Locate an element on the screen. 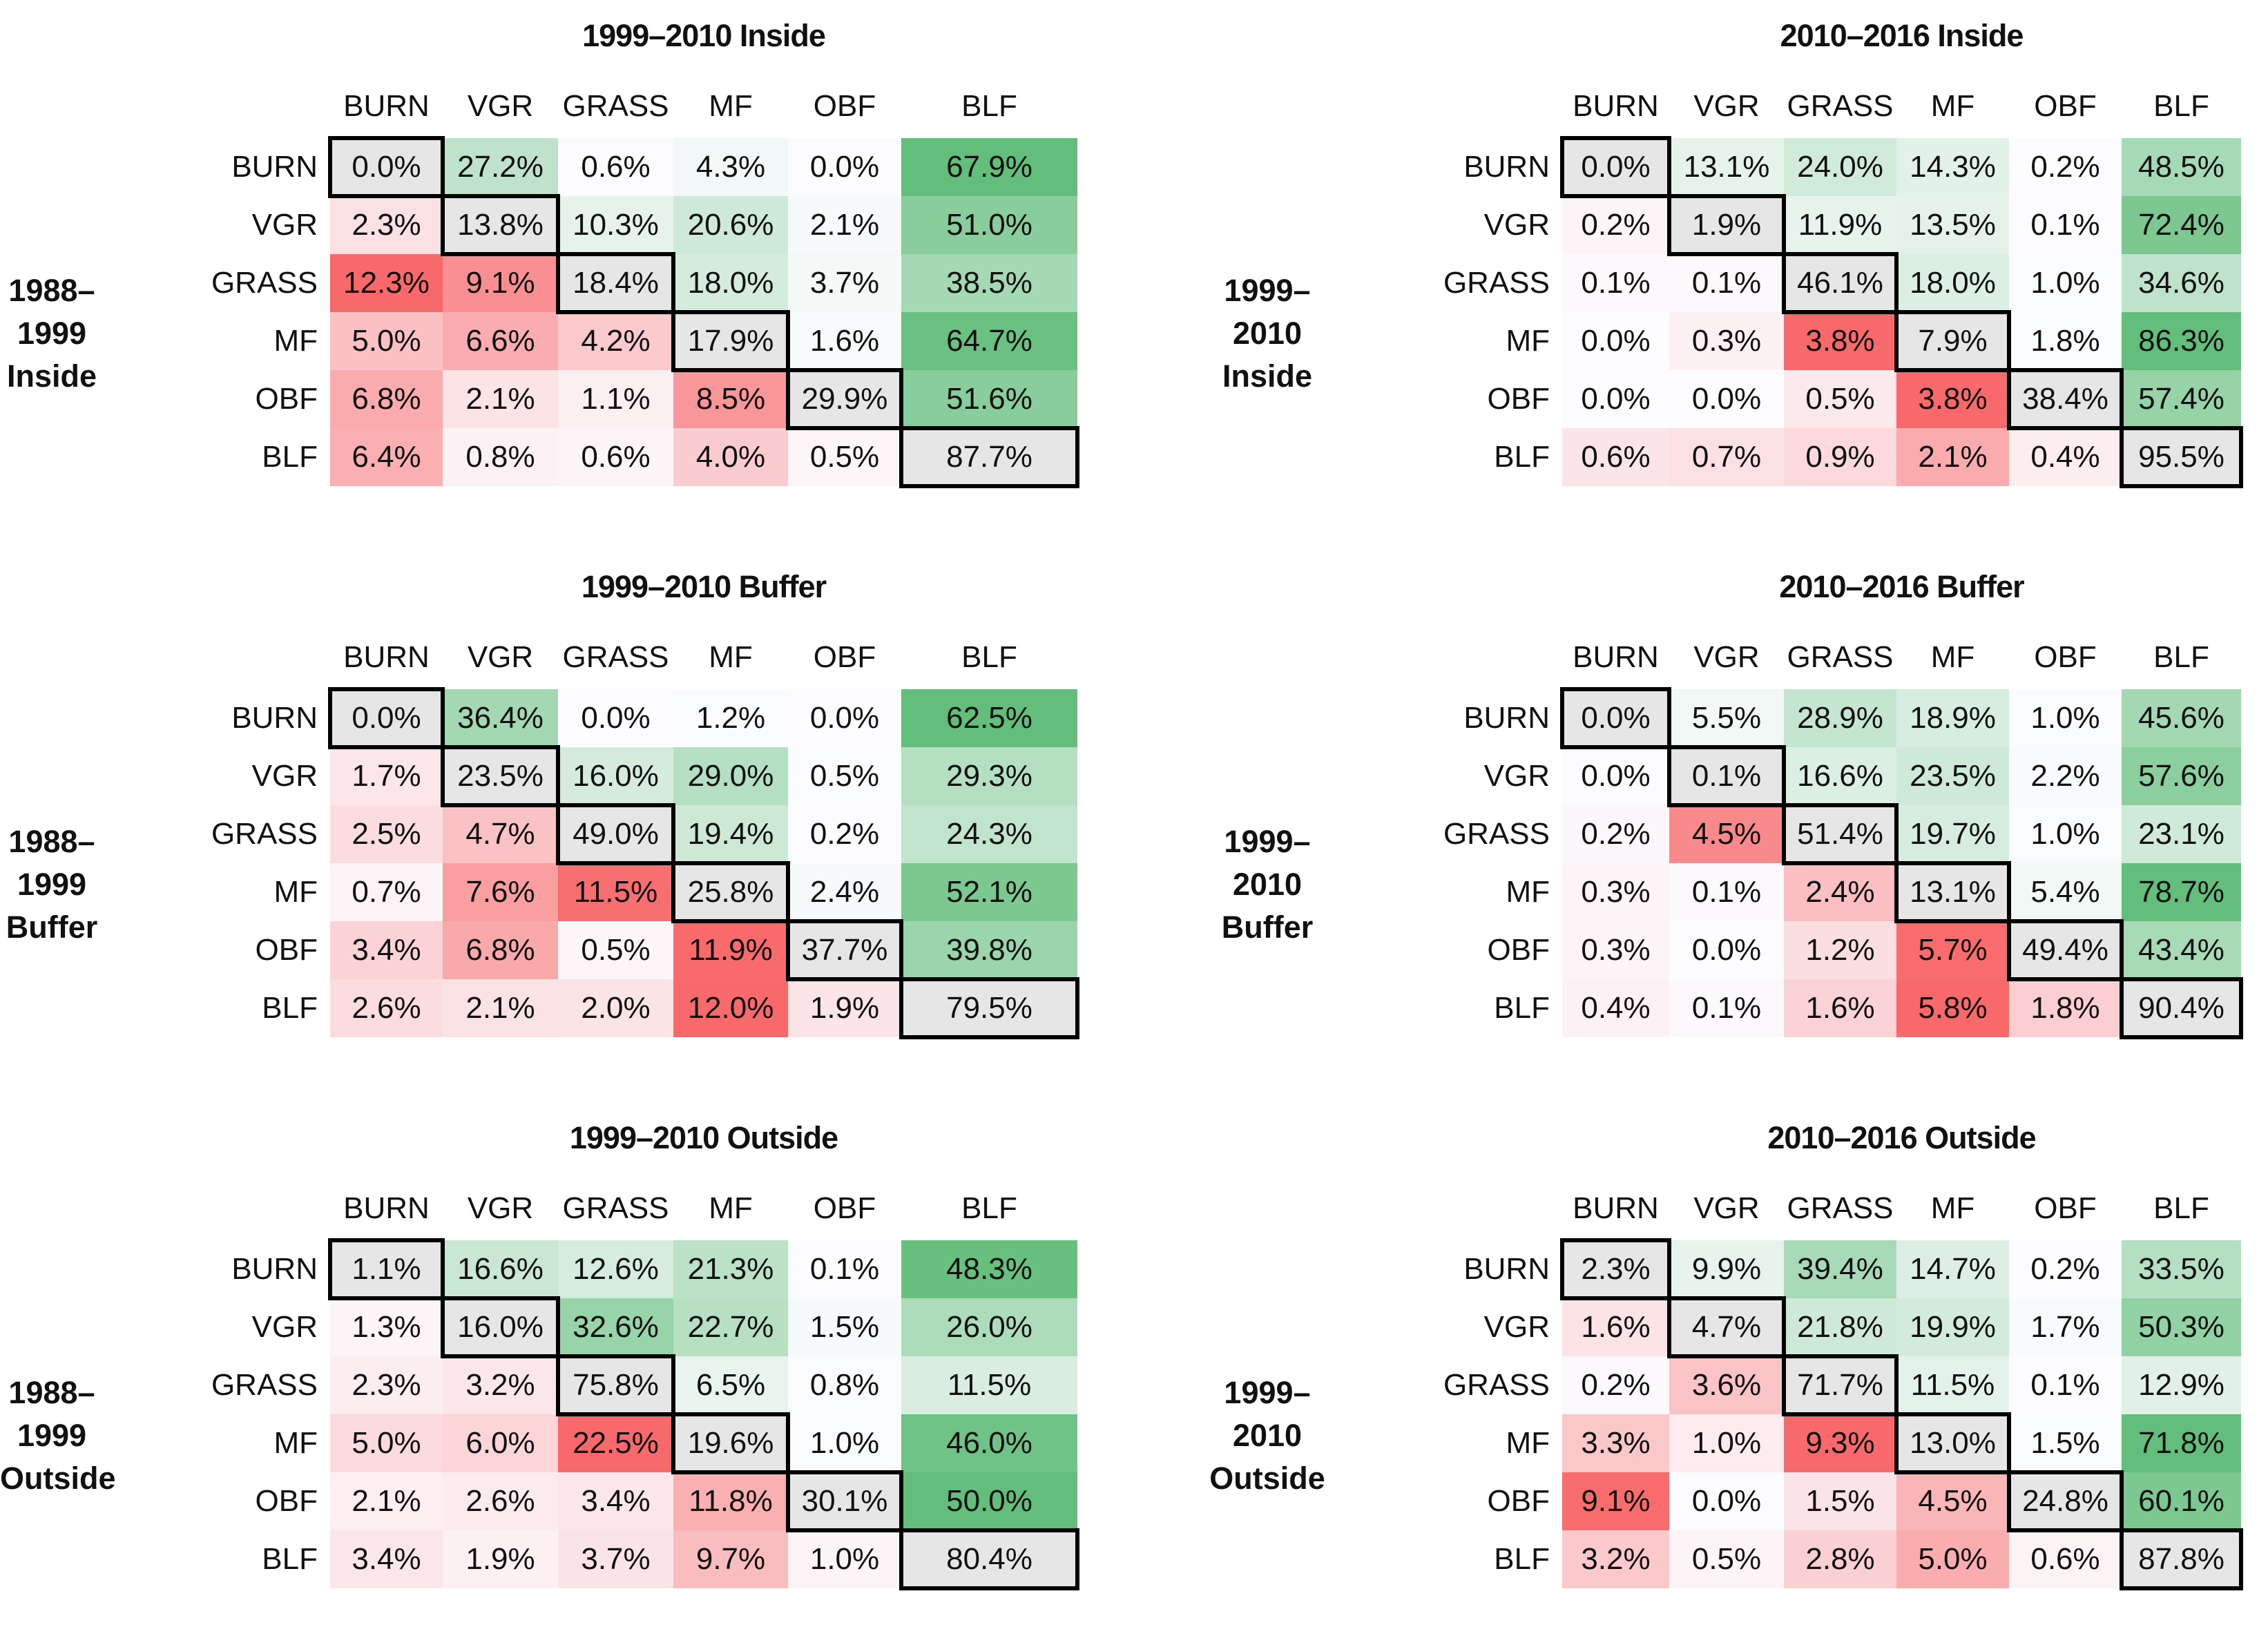  matrix-cell: 4.7% is located at coordinates (500, 834).